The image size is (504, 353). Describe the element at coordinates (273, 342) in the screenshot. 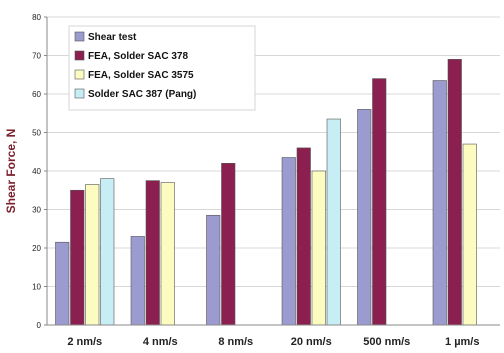

I see `x-tick-labels: 2 nm/s 4 nm/s 8 nm/s 20 nm/s 500 nm/s 1 µm/s` at that location.